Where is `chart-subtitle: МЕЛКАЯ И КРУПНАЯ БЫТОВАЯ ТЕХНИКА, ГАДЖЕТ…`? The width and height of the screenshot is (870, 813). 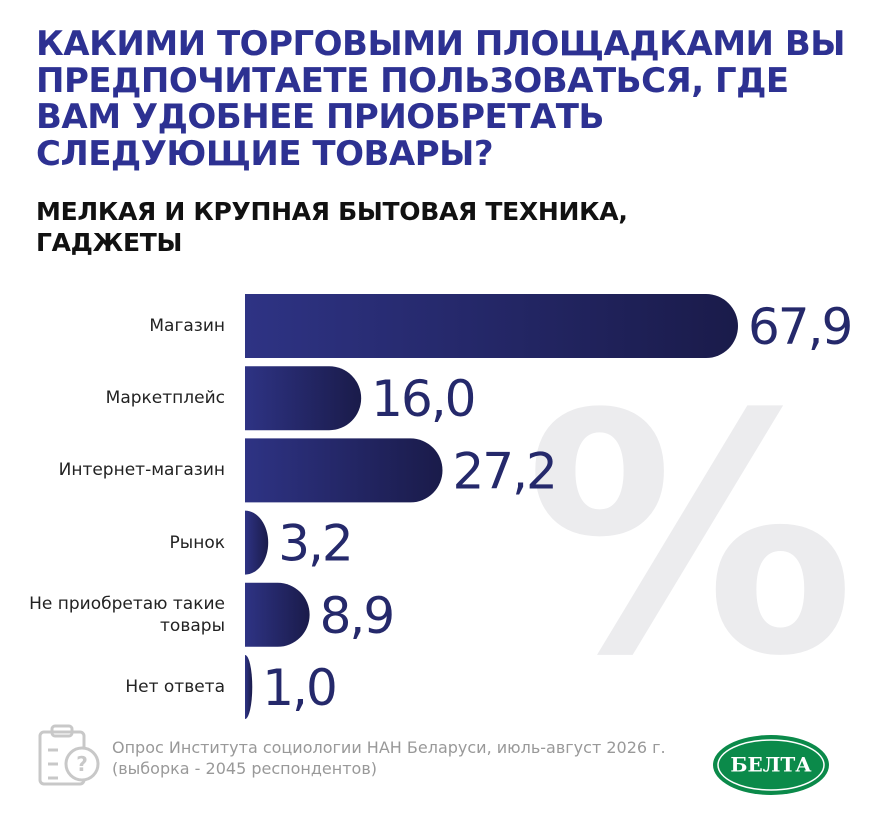 chart-subtitle: МЕЛКАЯ И КРУПНАЯ БЫТОВАЯ ТЕХНИКА, ГАДЖЕТ… is located at coordinates (332, 227).